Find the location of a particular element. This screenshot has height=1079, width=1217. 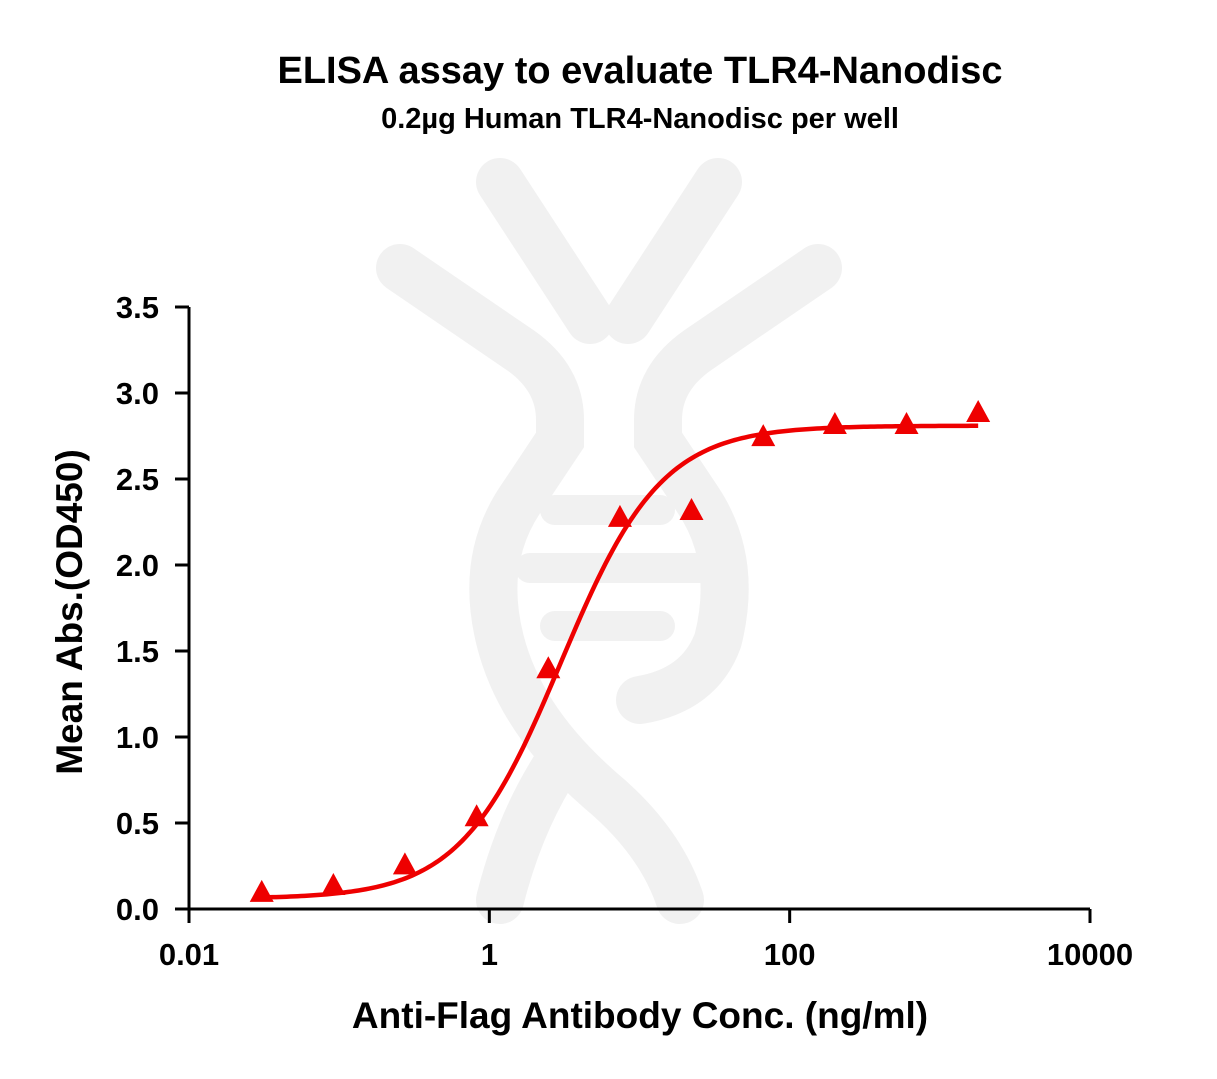

x-tick-label: 10000 is located at coordinates (1090, 954).